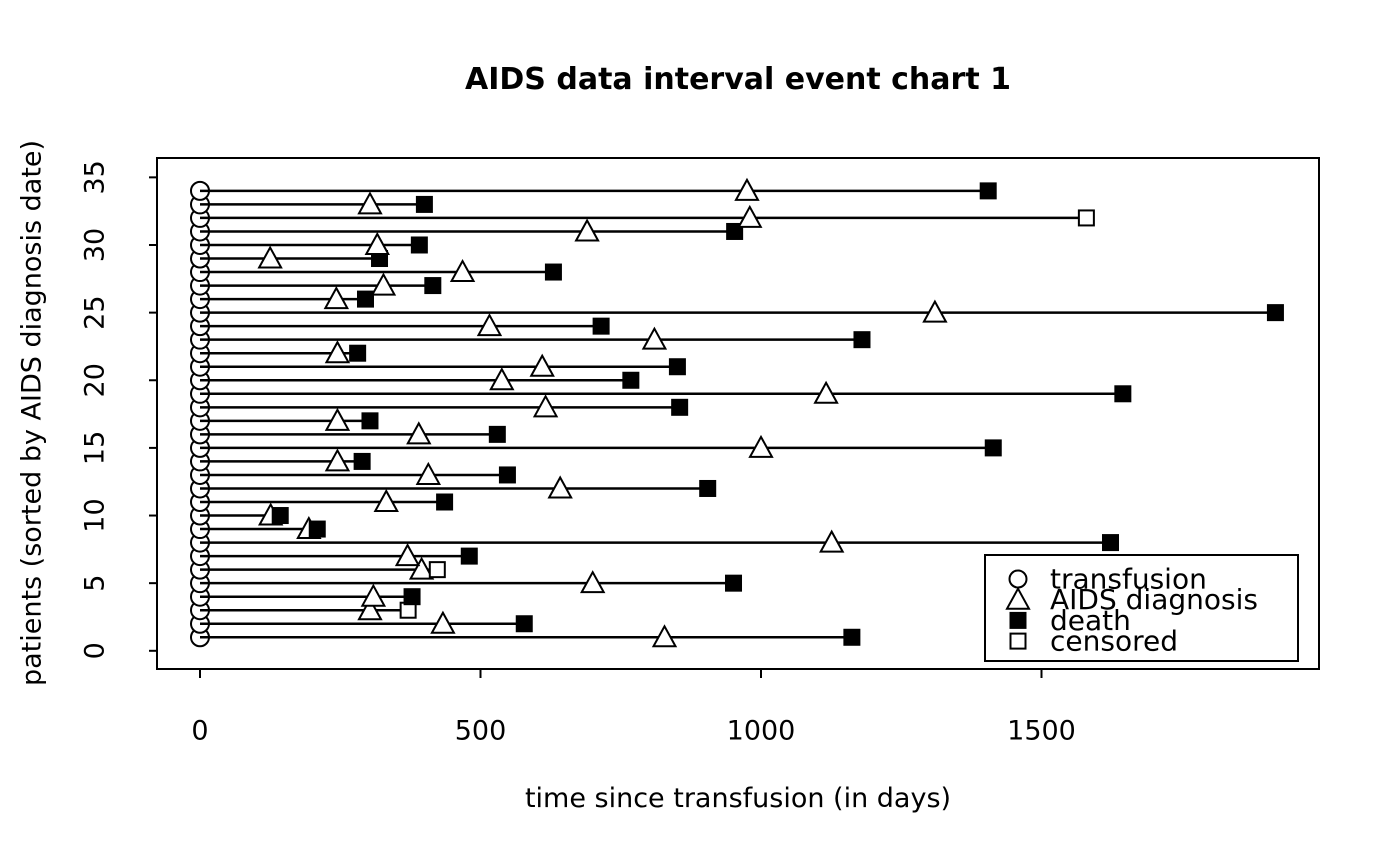  What do you see at coordinates (95, 515) in the screenshot?
I see `y-tick-label: 10` at bounding box center [95, 515].